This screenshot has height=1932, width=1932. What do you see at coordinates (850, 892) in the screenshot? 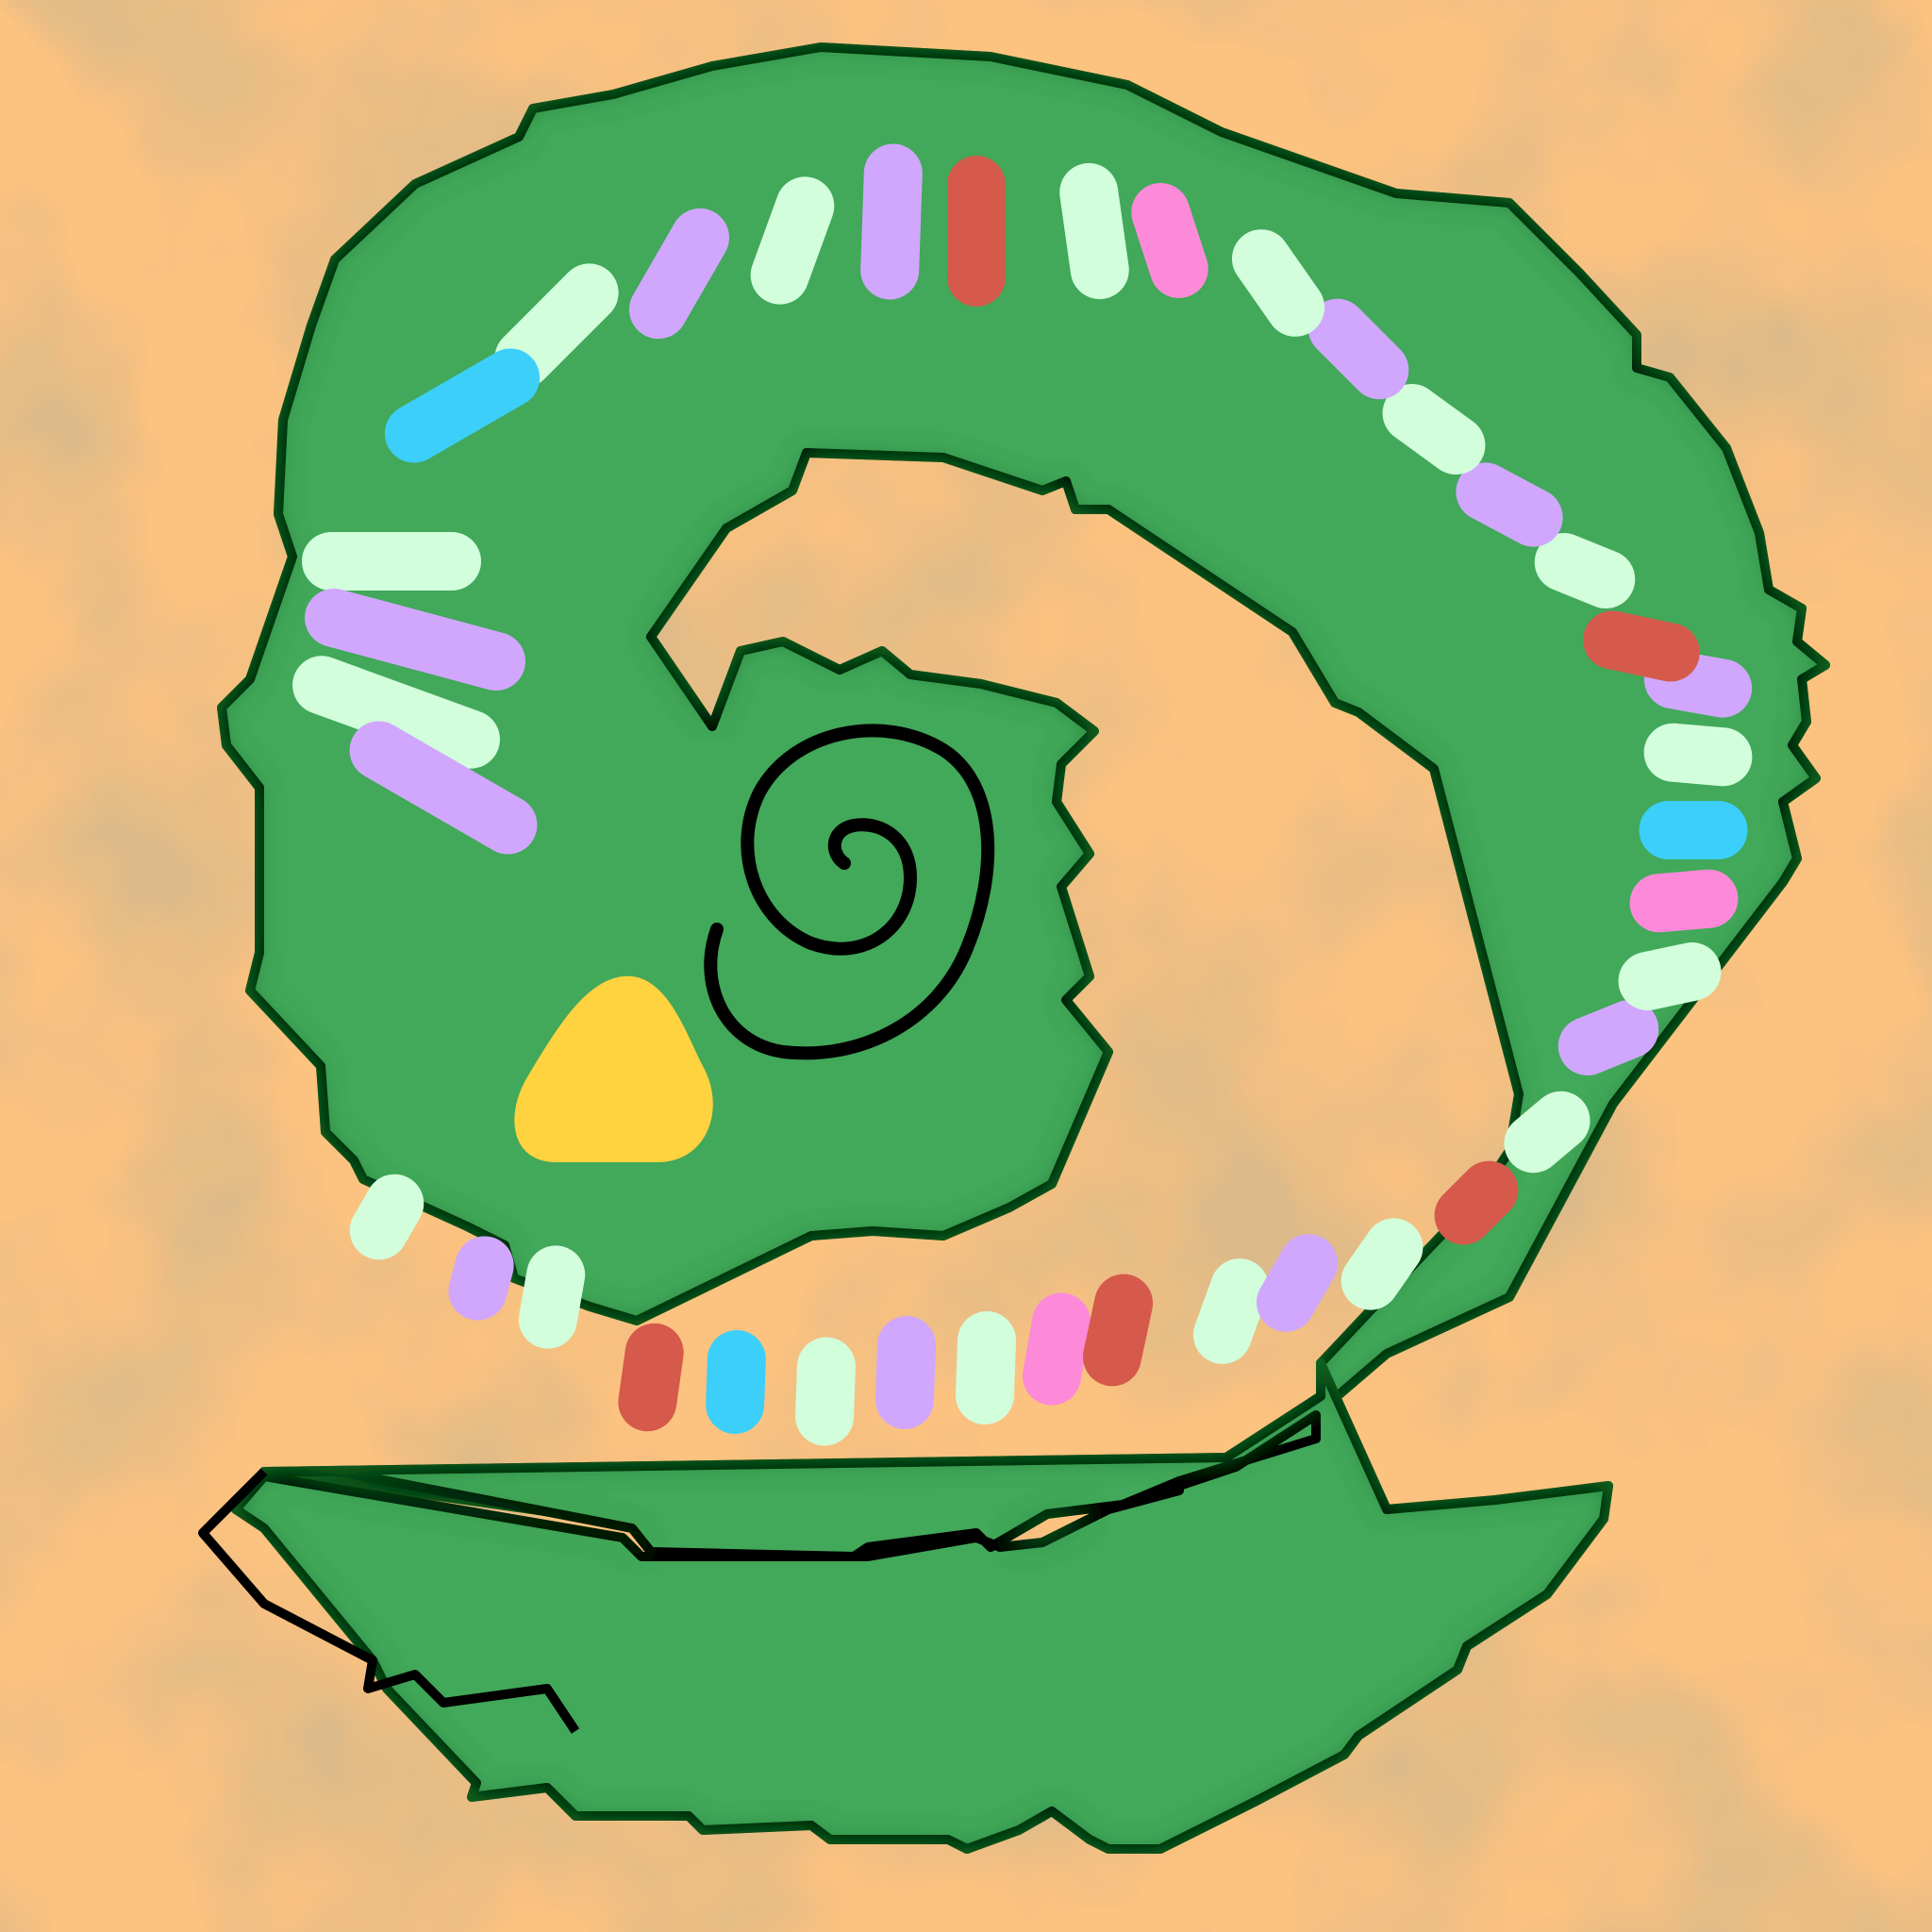
I see `center-spiral-icon` at bounding box center [850, 892].